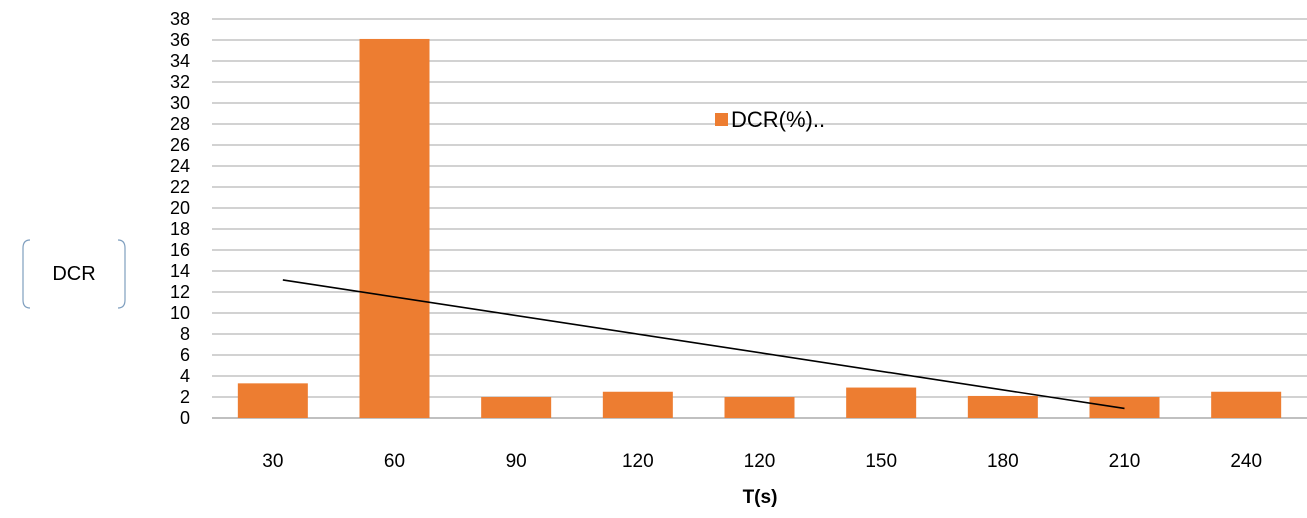 The height and width of the screenshot is (518, 1307). Describe the element at coordinates (185, 334) in the screenshot. I see `y-tick-label: 8` at that location.